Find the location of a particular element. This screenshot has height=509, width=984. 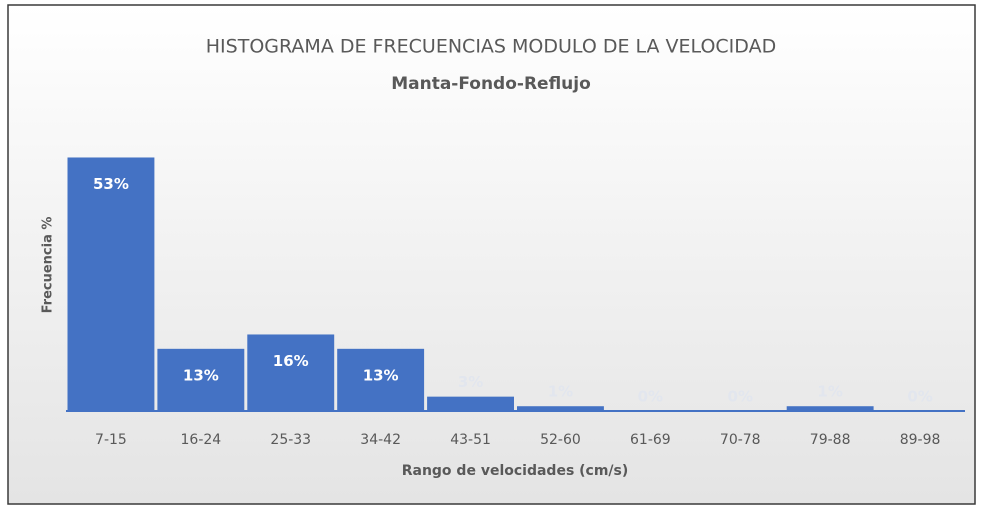

x-tick-label: 89-98 is located at coordinates (920, 440).